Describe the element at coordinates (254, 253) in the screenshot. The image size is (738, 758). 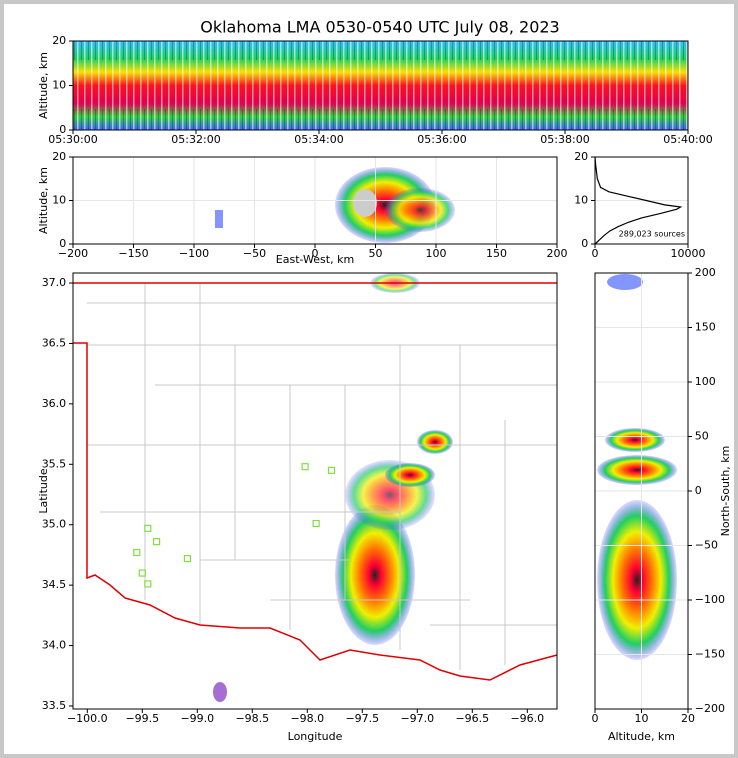
I see `x-tick-label: −50` at that location.